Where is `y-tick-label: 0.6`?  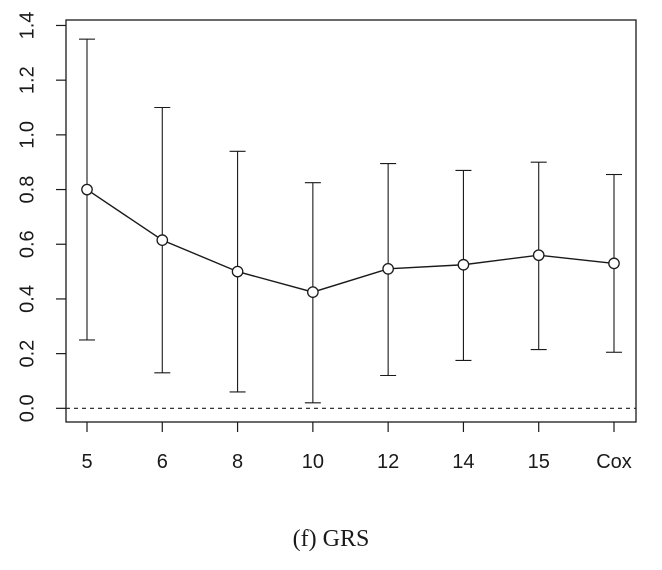 y-tick-label: 0.6 is located at coordinates (27, 244).